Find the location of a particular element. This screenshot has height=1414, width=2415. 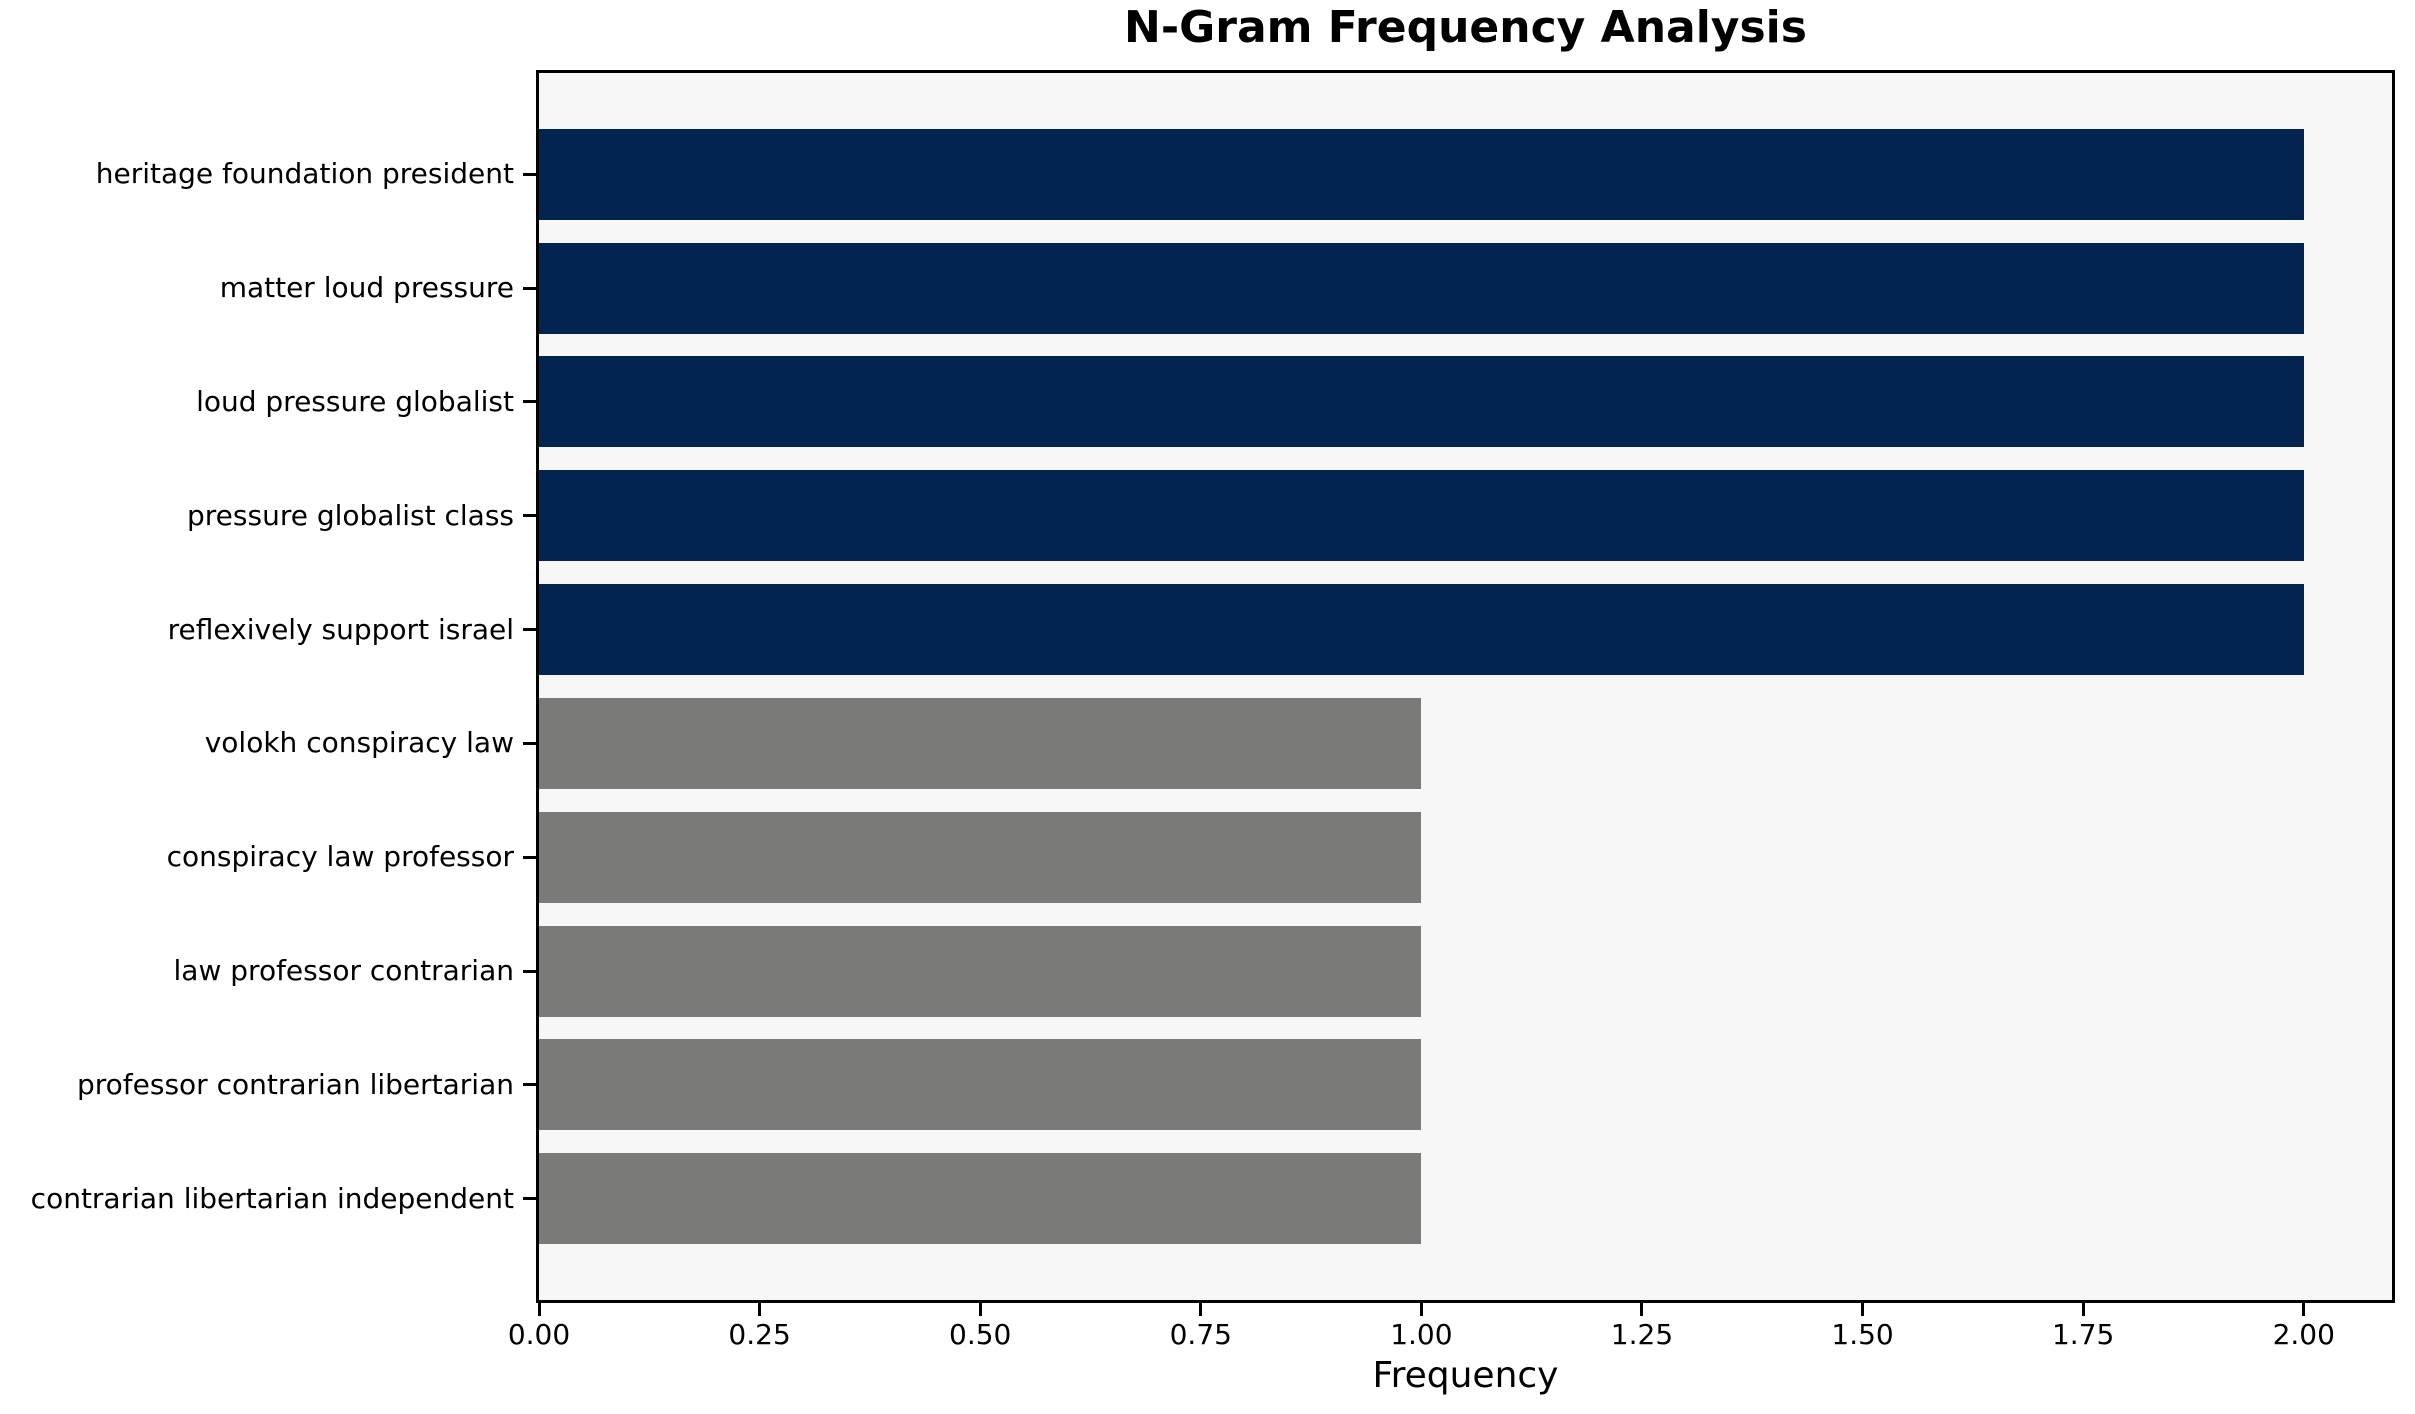

y-tick-label: loud pressure globalist is located at coordinates (355, 401).